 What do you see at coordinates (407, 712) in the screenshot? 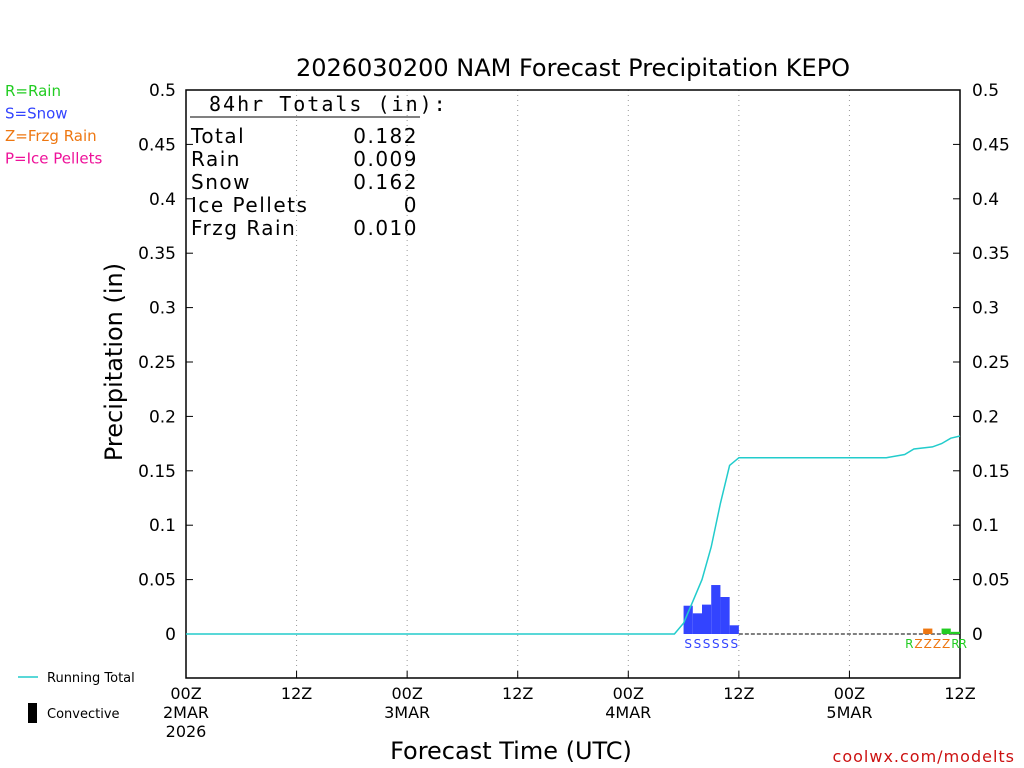
I see `x-tick-label: 3MAR` at bounding box center [407, 712].